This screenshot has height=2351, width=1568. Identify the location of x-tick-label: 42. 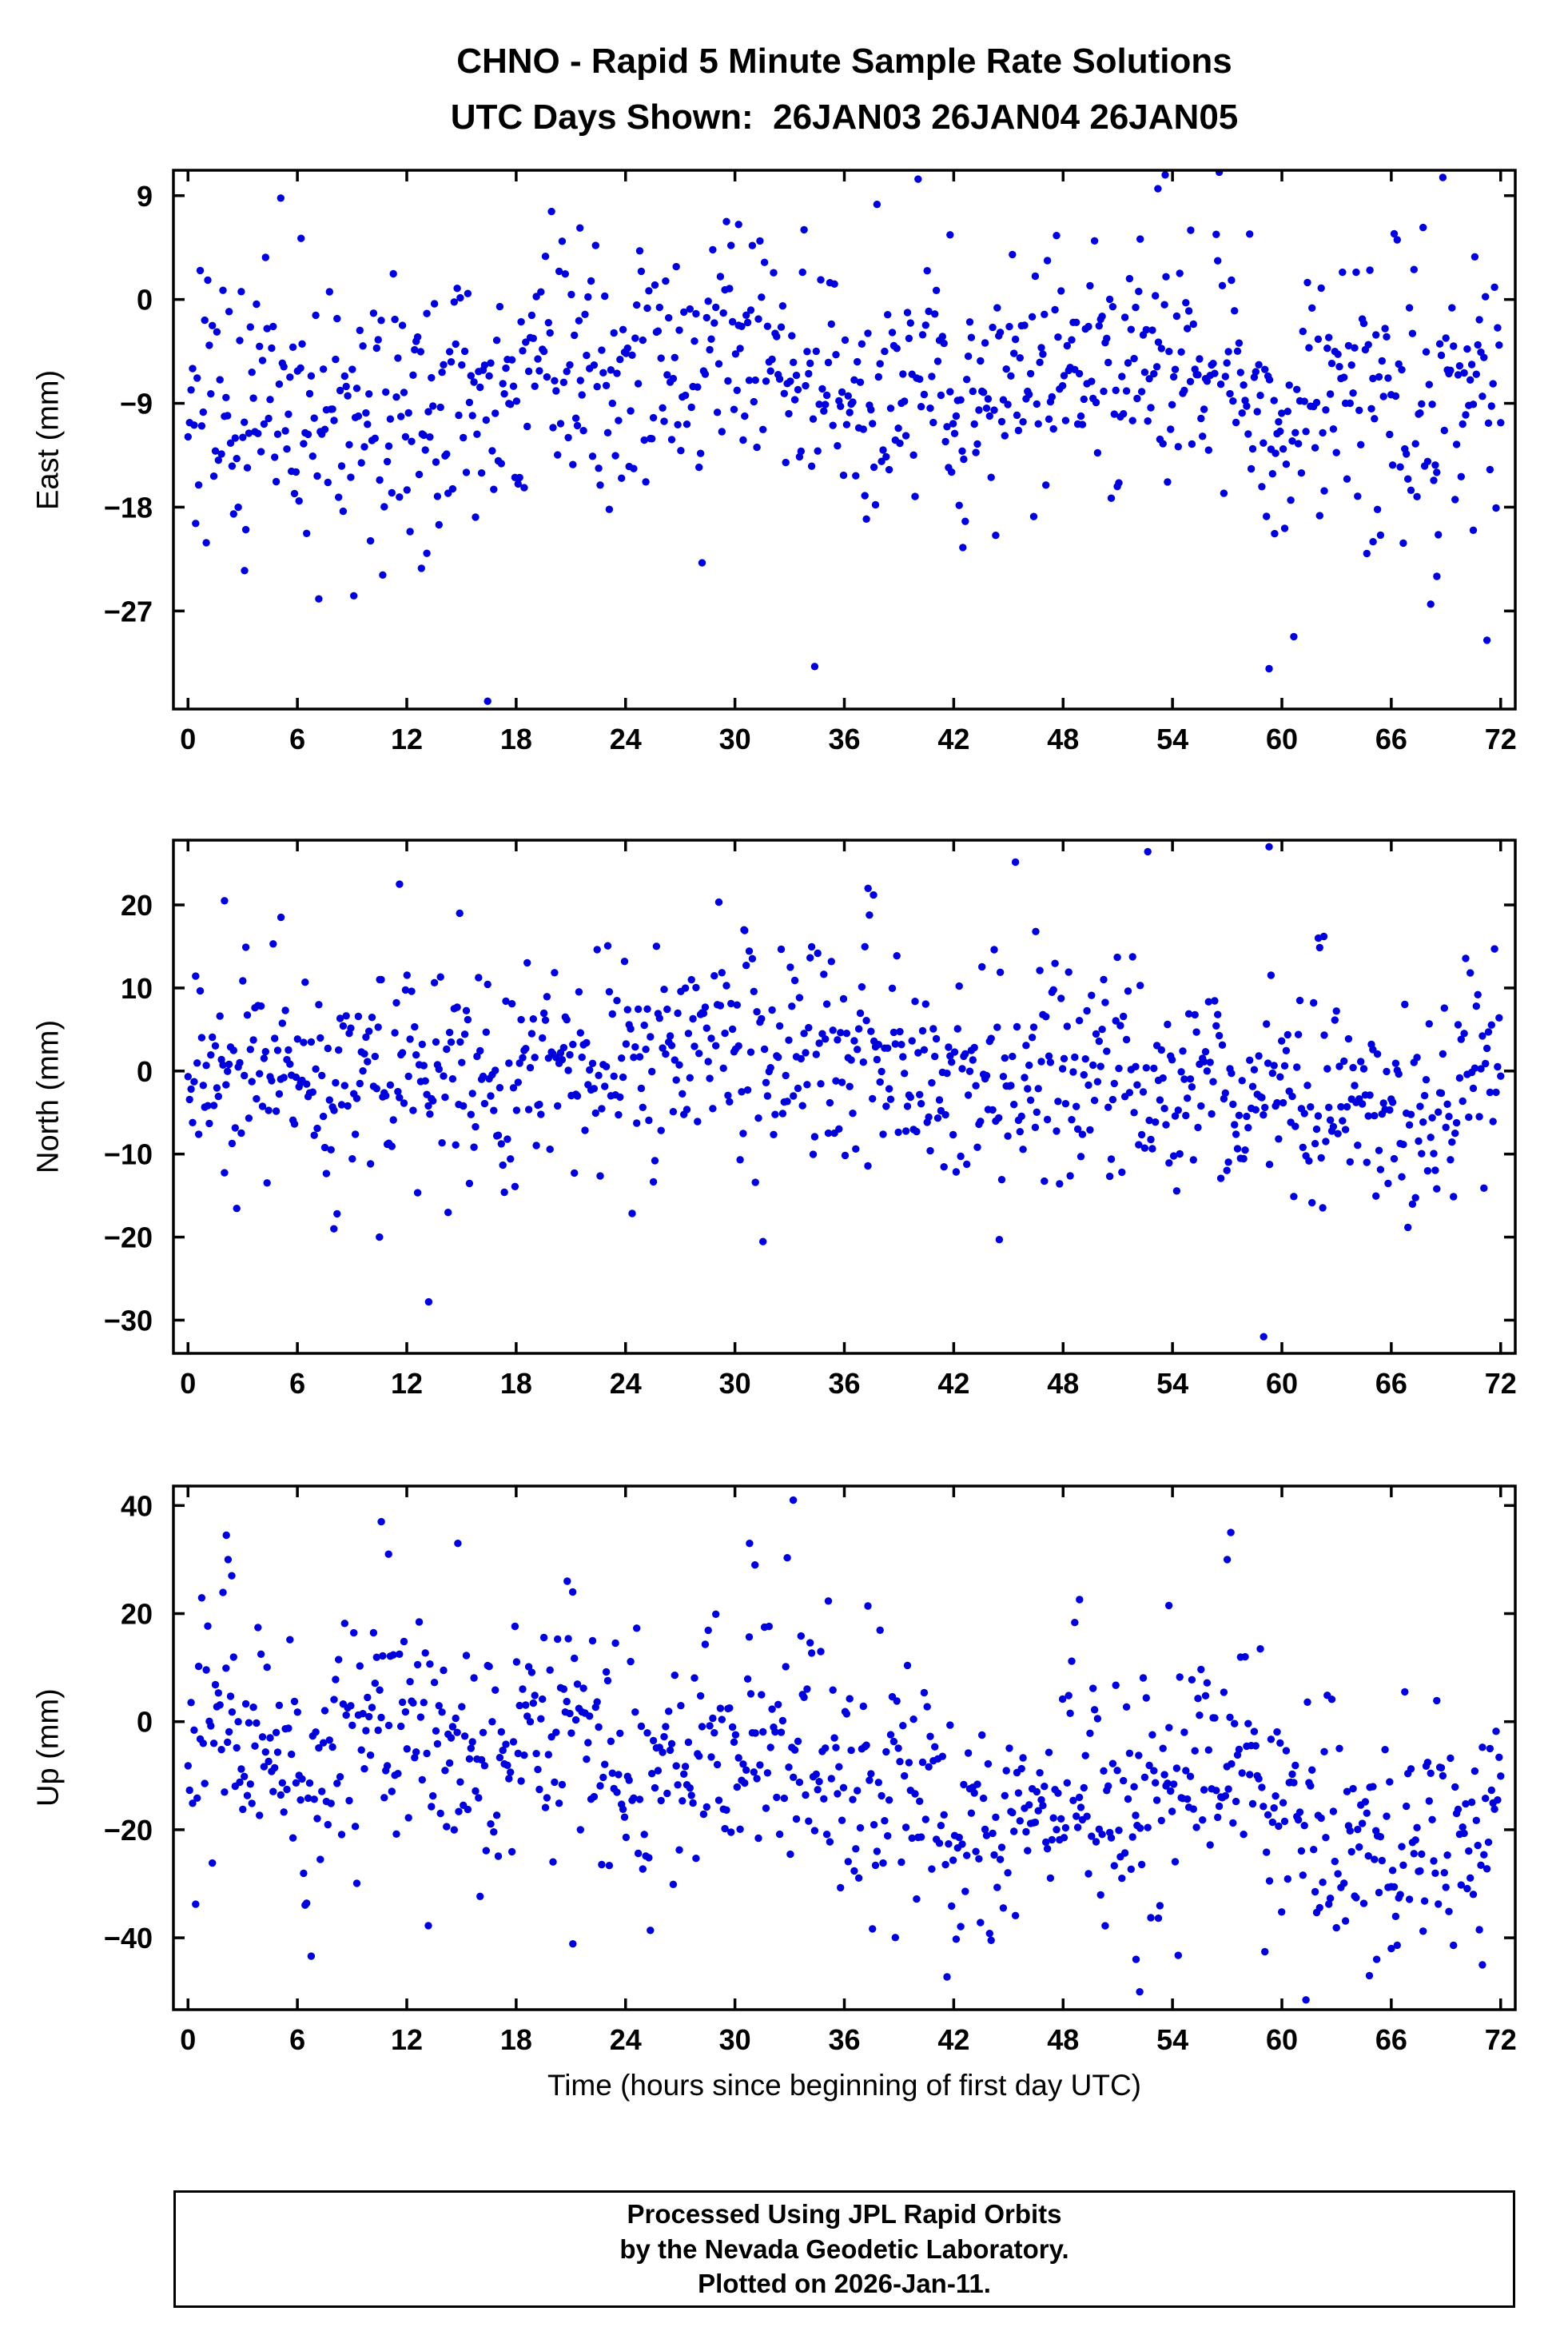
(953, 1384).